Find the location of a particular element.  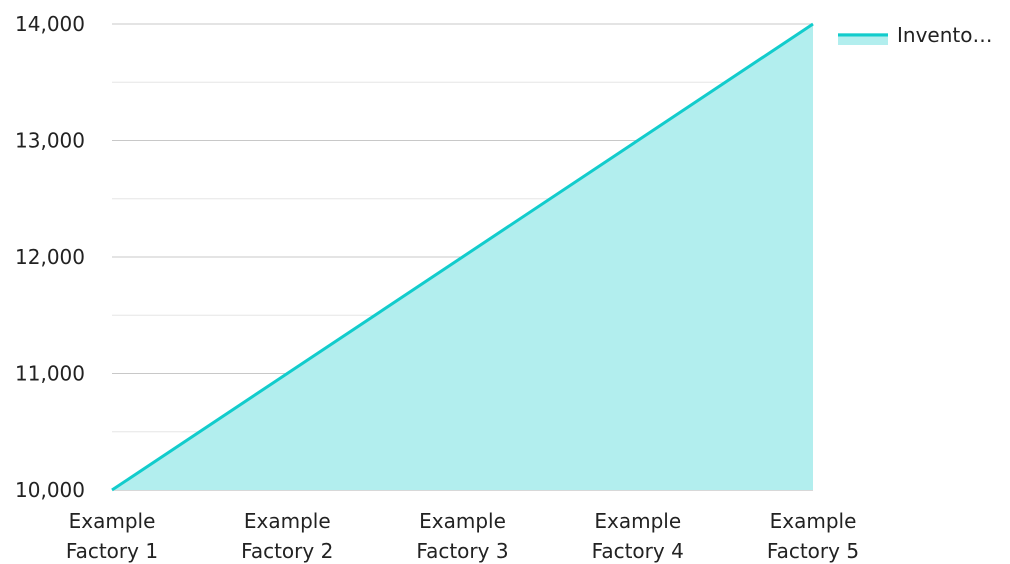

x-tick-label: Example Factory 2 is located at coordinates (287, 536).